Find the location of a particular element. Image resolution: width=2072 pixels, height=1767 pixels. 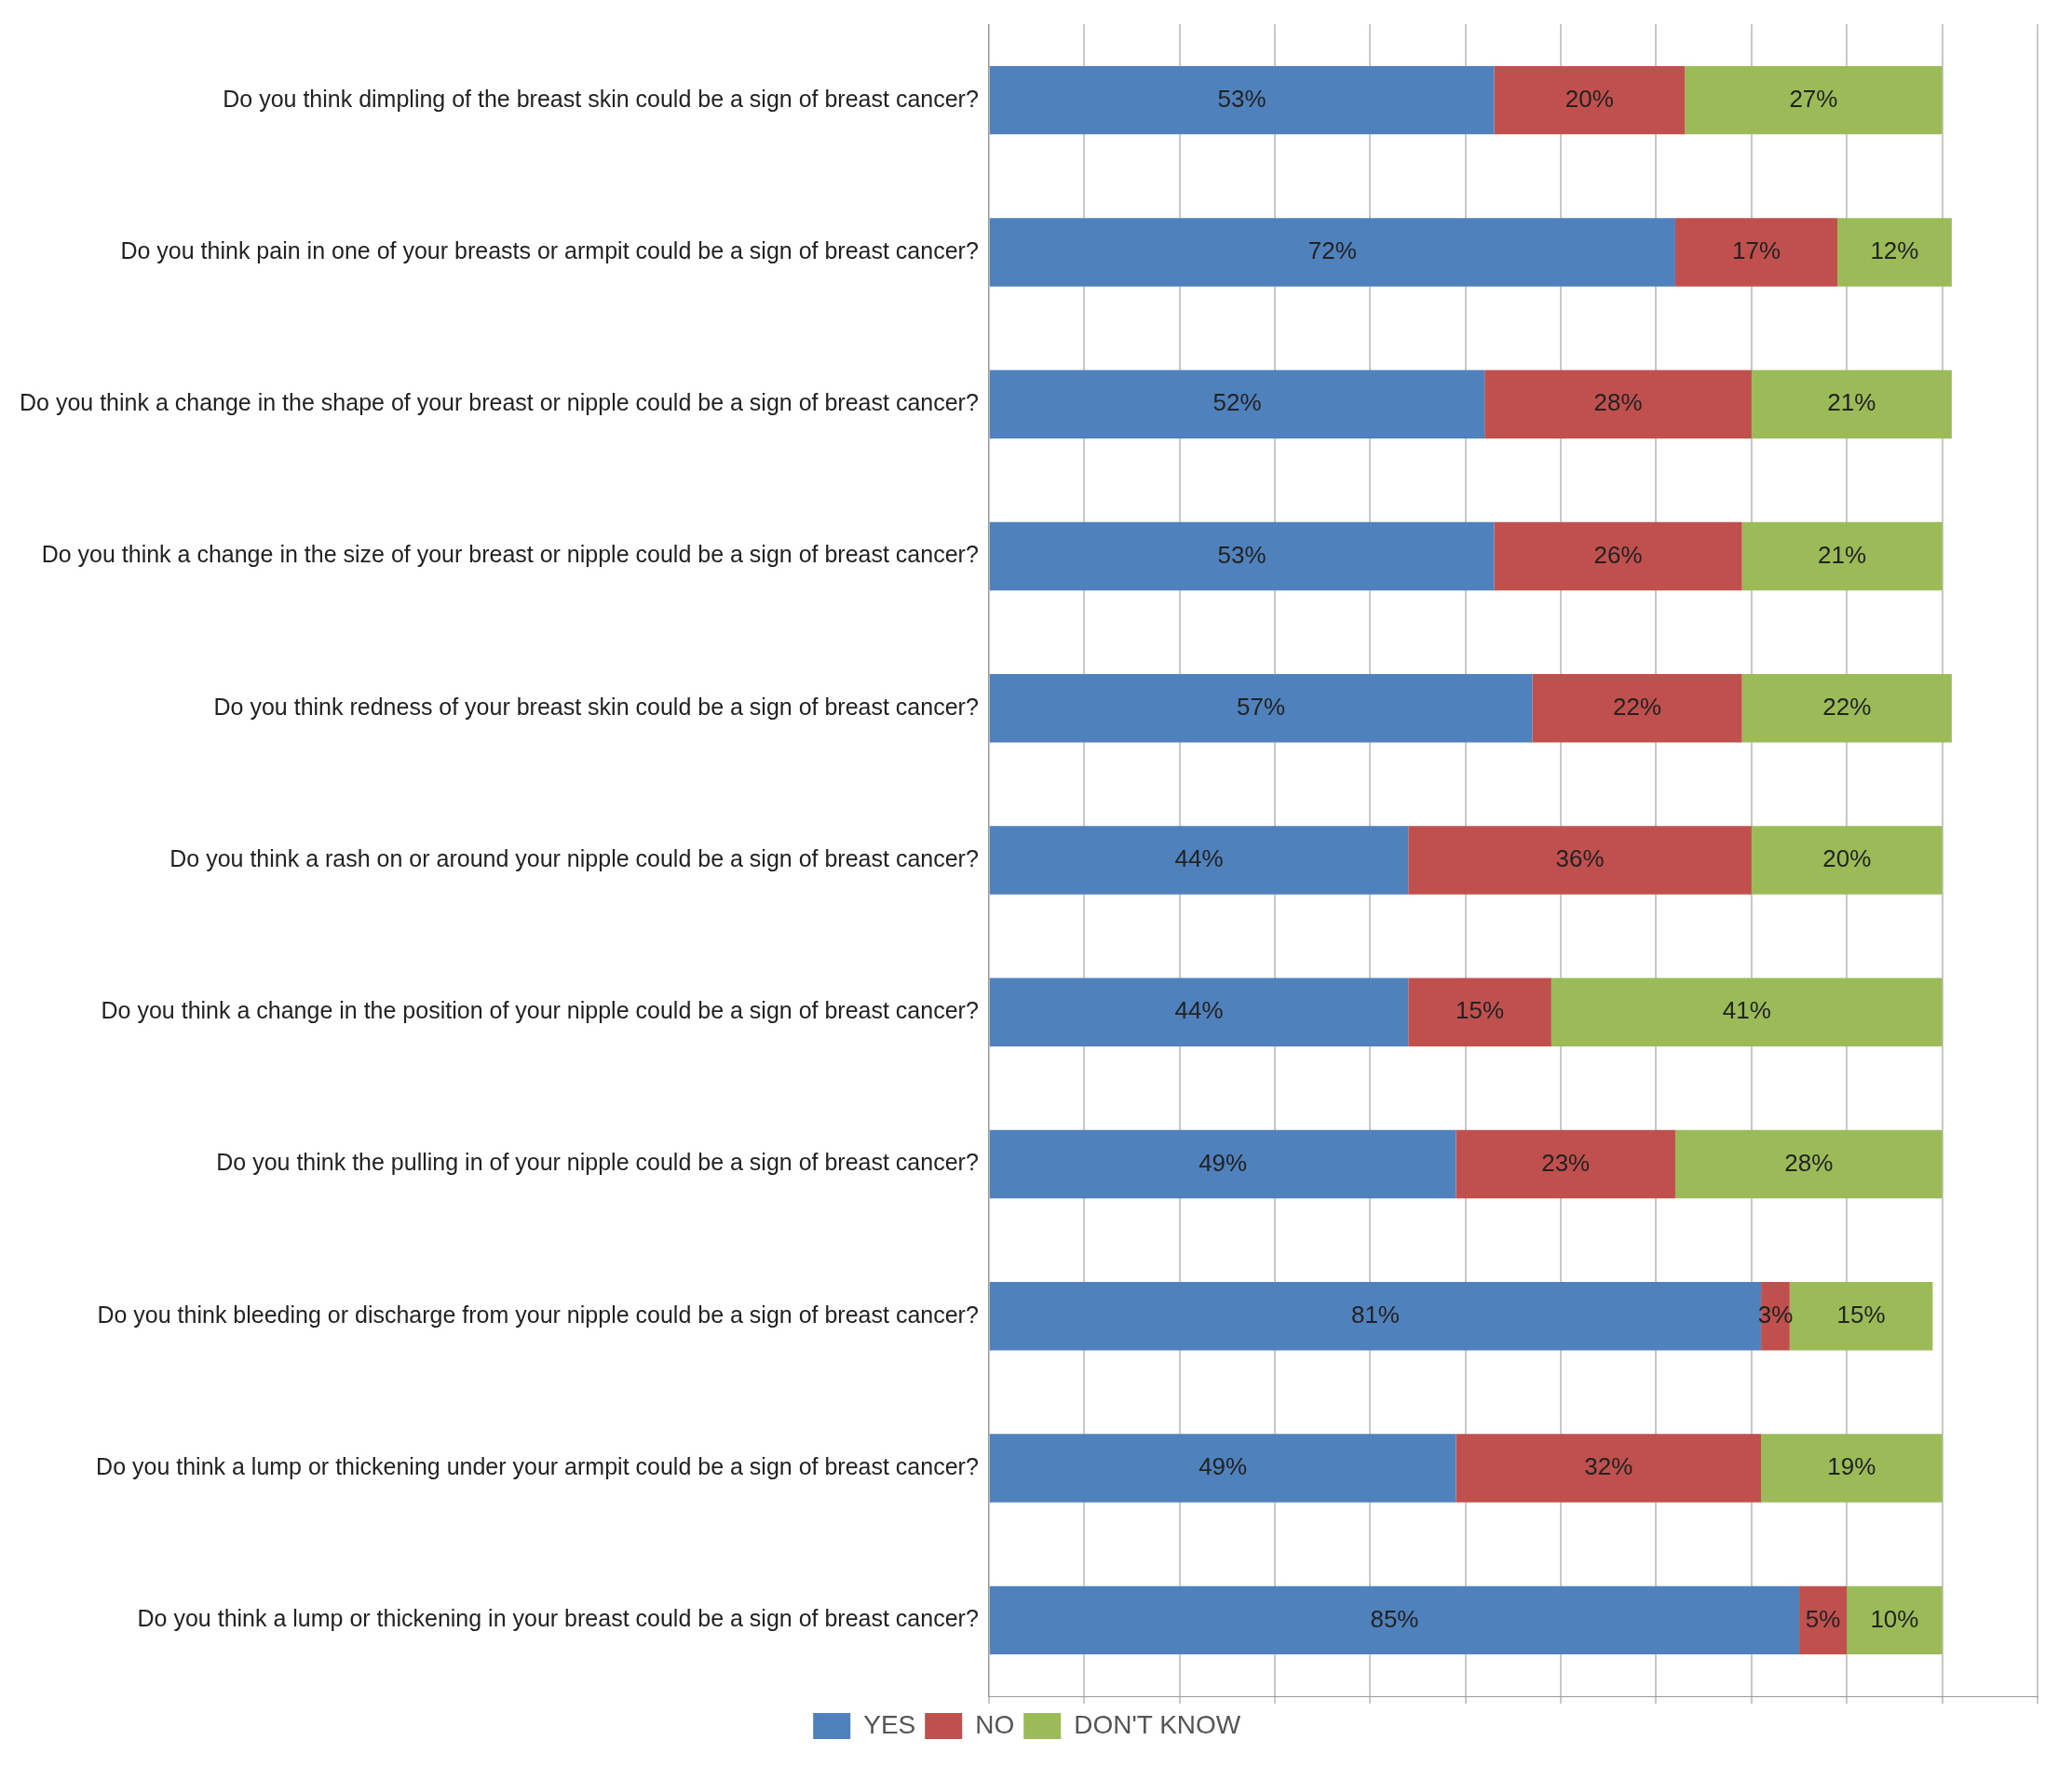

data-label: 23% is located at coordinates (1566, 1162).